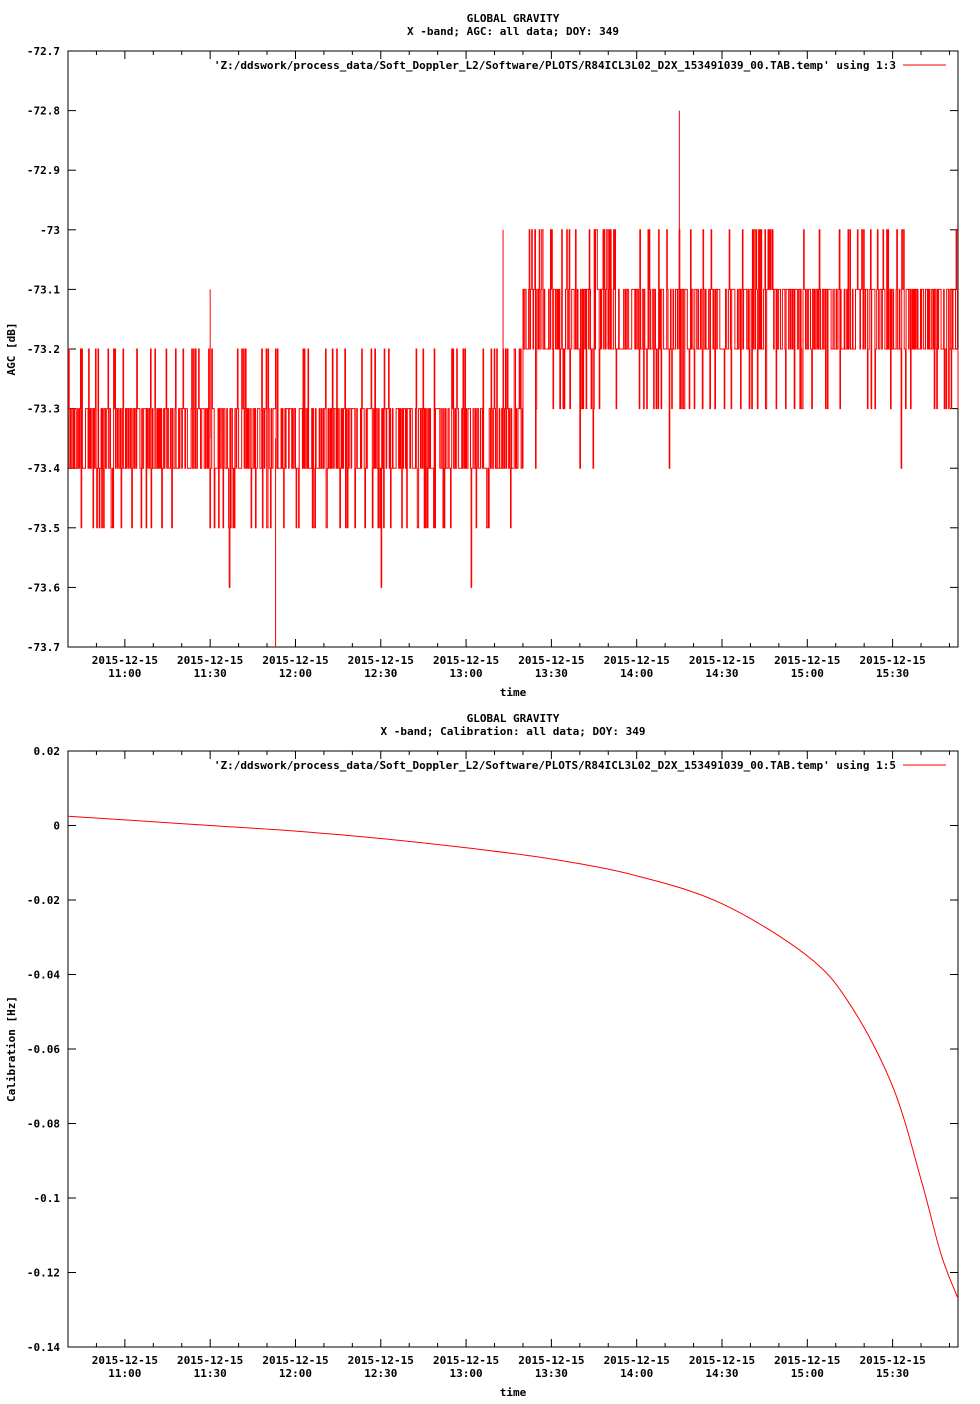  Describe the element at coordinates (513, 31) in the screenshot. I see `chart-subtitle: X -band; AGC: all data; DOY: 349` at that location.